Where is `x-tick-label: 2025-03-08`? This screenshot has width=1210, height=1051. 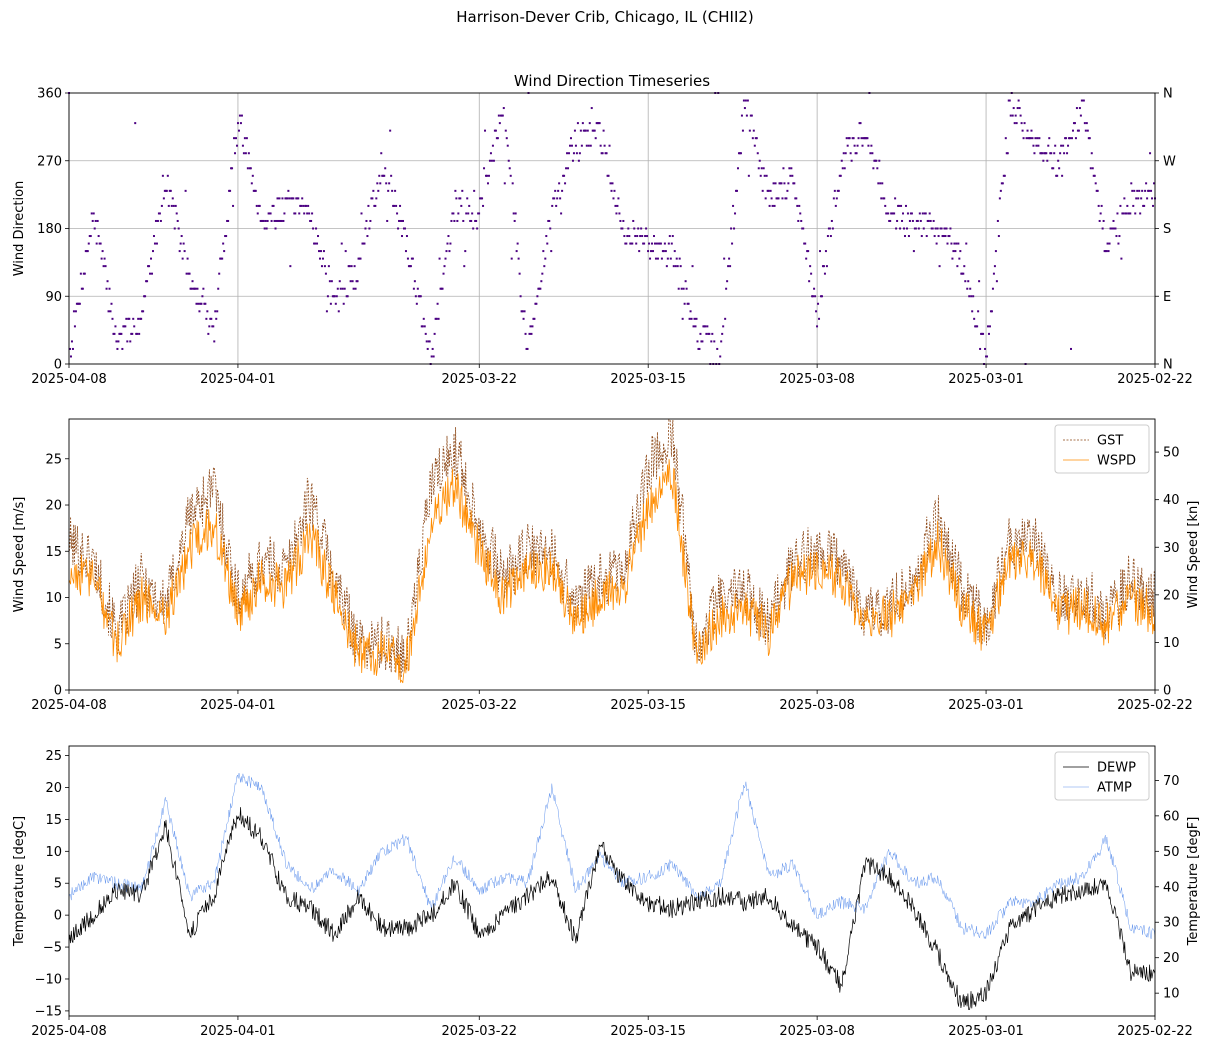 x-tick-label: 2025-03-08 is located at coordinates (817, 705).